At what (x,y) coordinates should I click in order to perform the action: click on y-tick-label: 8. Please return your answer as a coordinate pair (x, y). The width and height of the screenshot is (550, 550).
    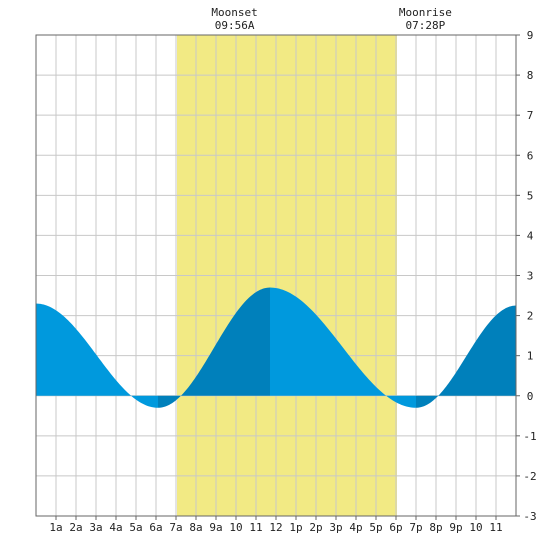
    Looking at the image, I should click on (530, 75).